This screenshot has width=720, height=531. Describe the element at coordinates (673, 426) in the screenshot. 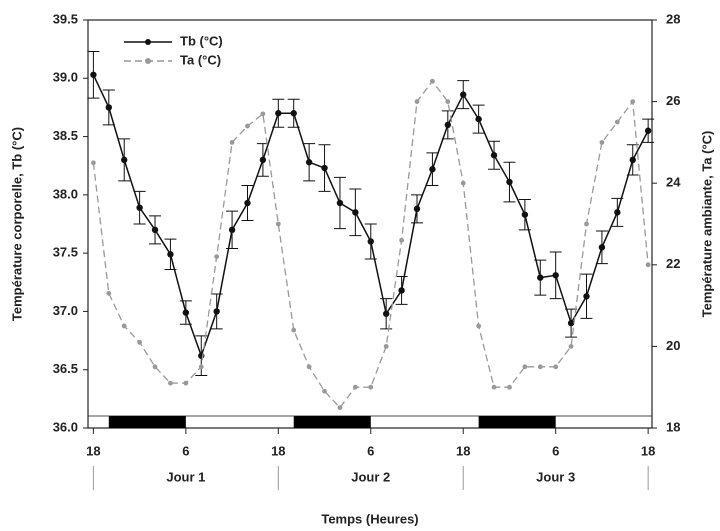

I see `y2-tick-label: 18` at that location.